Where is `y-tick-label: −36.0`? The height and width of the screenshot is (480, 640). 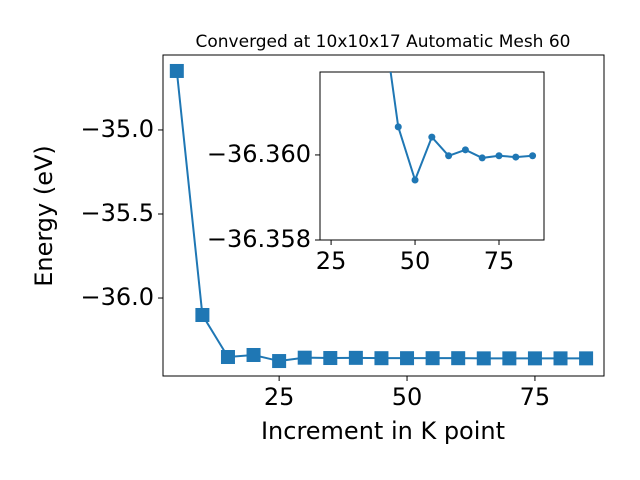 y-tick-label: −36.0 is located at coordinates (117, 297).